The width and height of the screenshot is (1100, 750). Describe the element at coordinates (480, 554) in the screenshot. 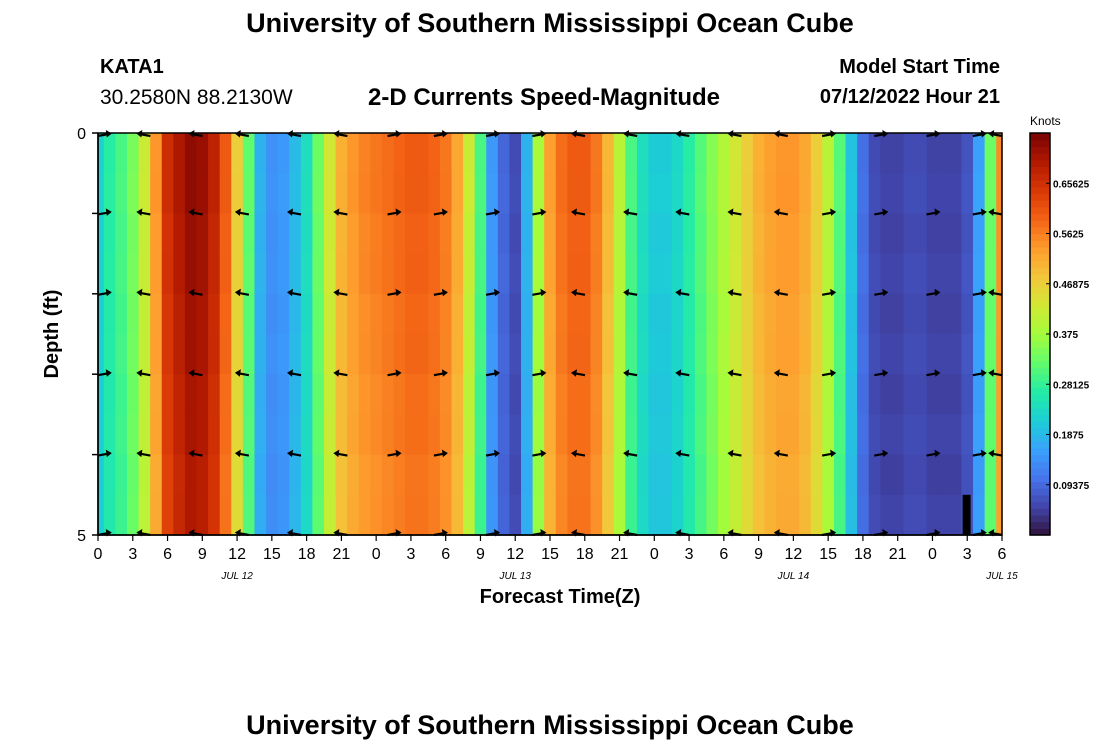

I see `x-tick-label: 9` at that location.